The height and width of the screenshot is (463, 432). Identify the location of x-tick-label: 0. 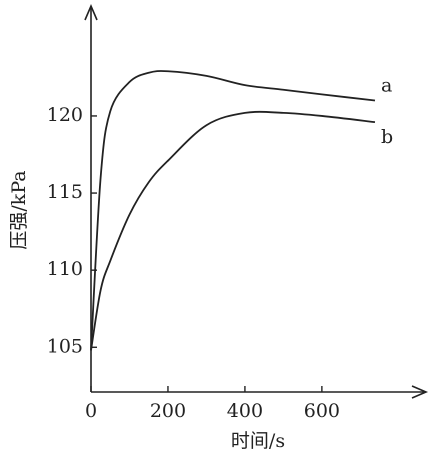
(91, 411).